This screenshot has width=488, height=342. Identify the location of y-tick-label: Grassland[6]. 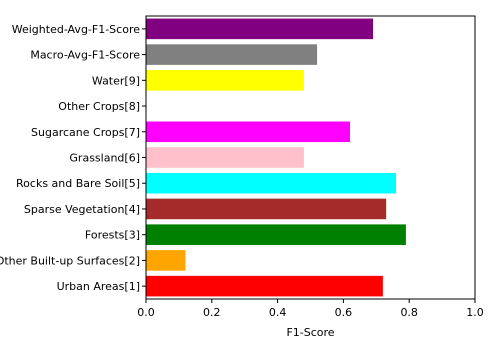
(104, 158).